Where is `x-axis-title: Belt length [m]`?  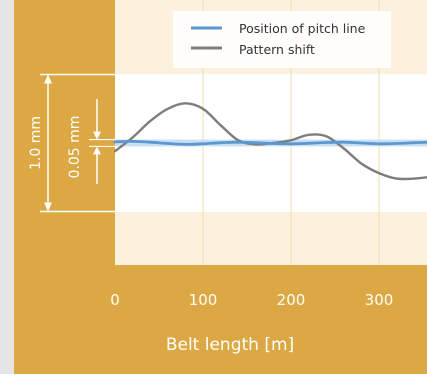 x-axis-title: Belt length [m] is located at coordinates (230, 345).